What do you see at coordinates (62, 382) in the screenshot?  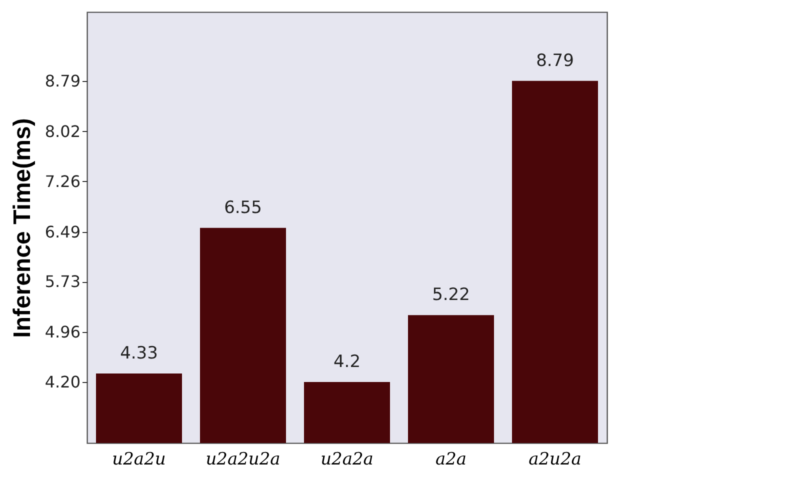 I see `y-tick-label: 4.20` at bounding box center [62, 382].